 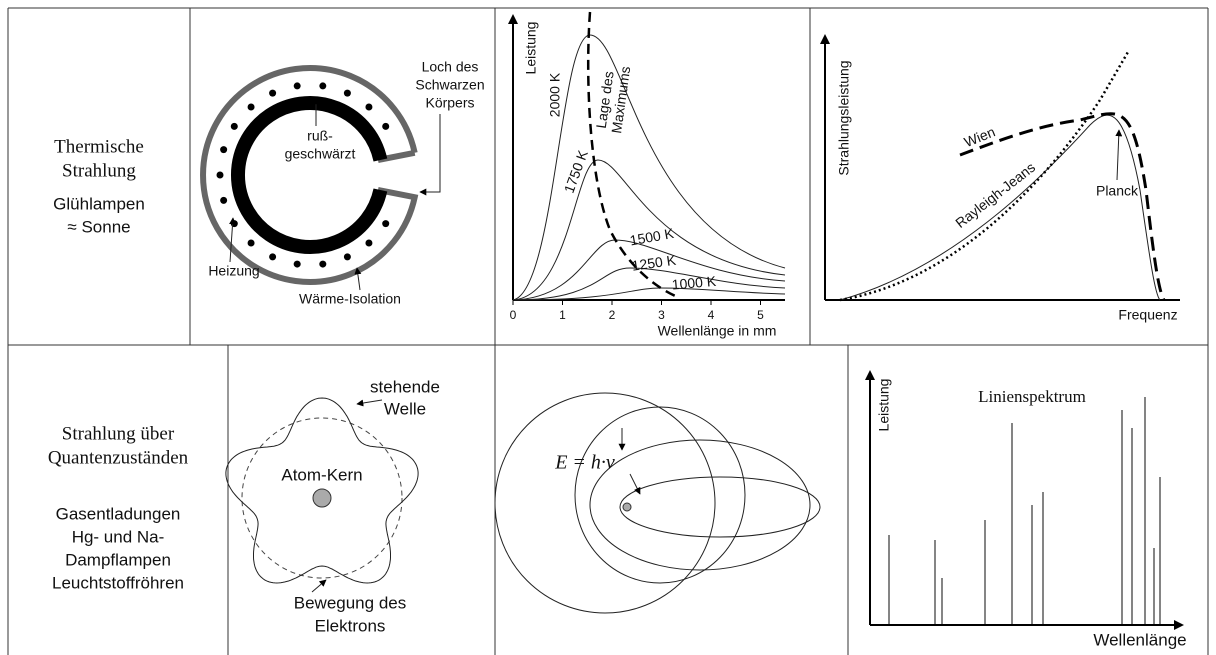 What do you see at coordinates (1139, 639) in the screenshot?
I see `axis-label: Wellenlänge` at bounding box center [1139, 639].